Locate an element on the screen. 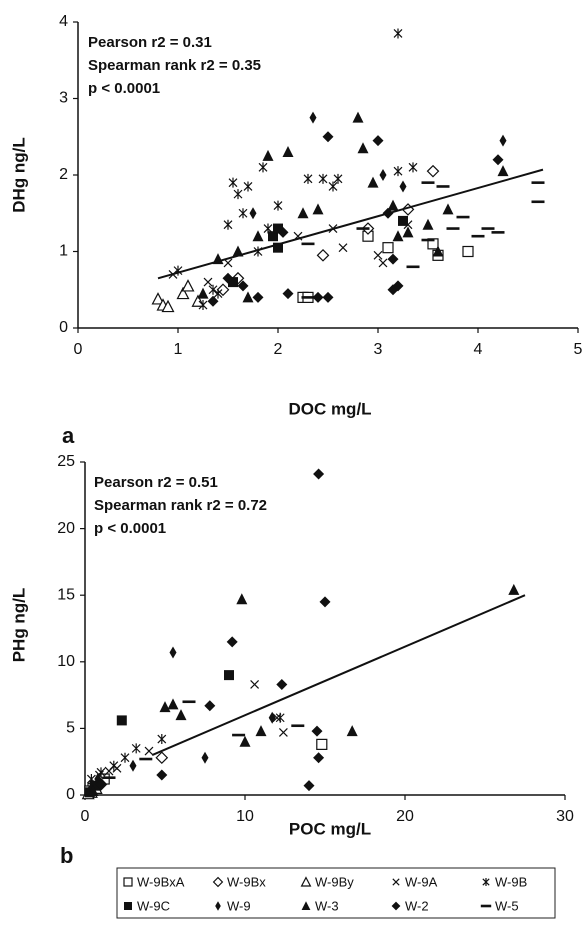  y-axis-title: PHg ng/L is located at coordinates (18, 625).